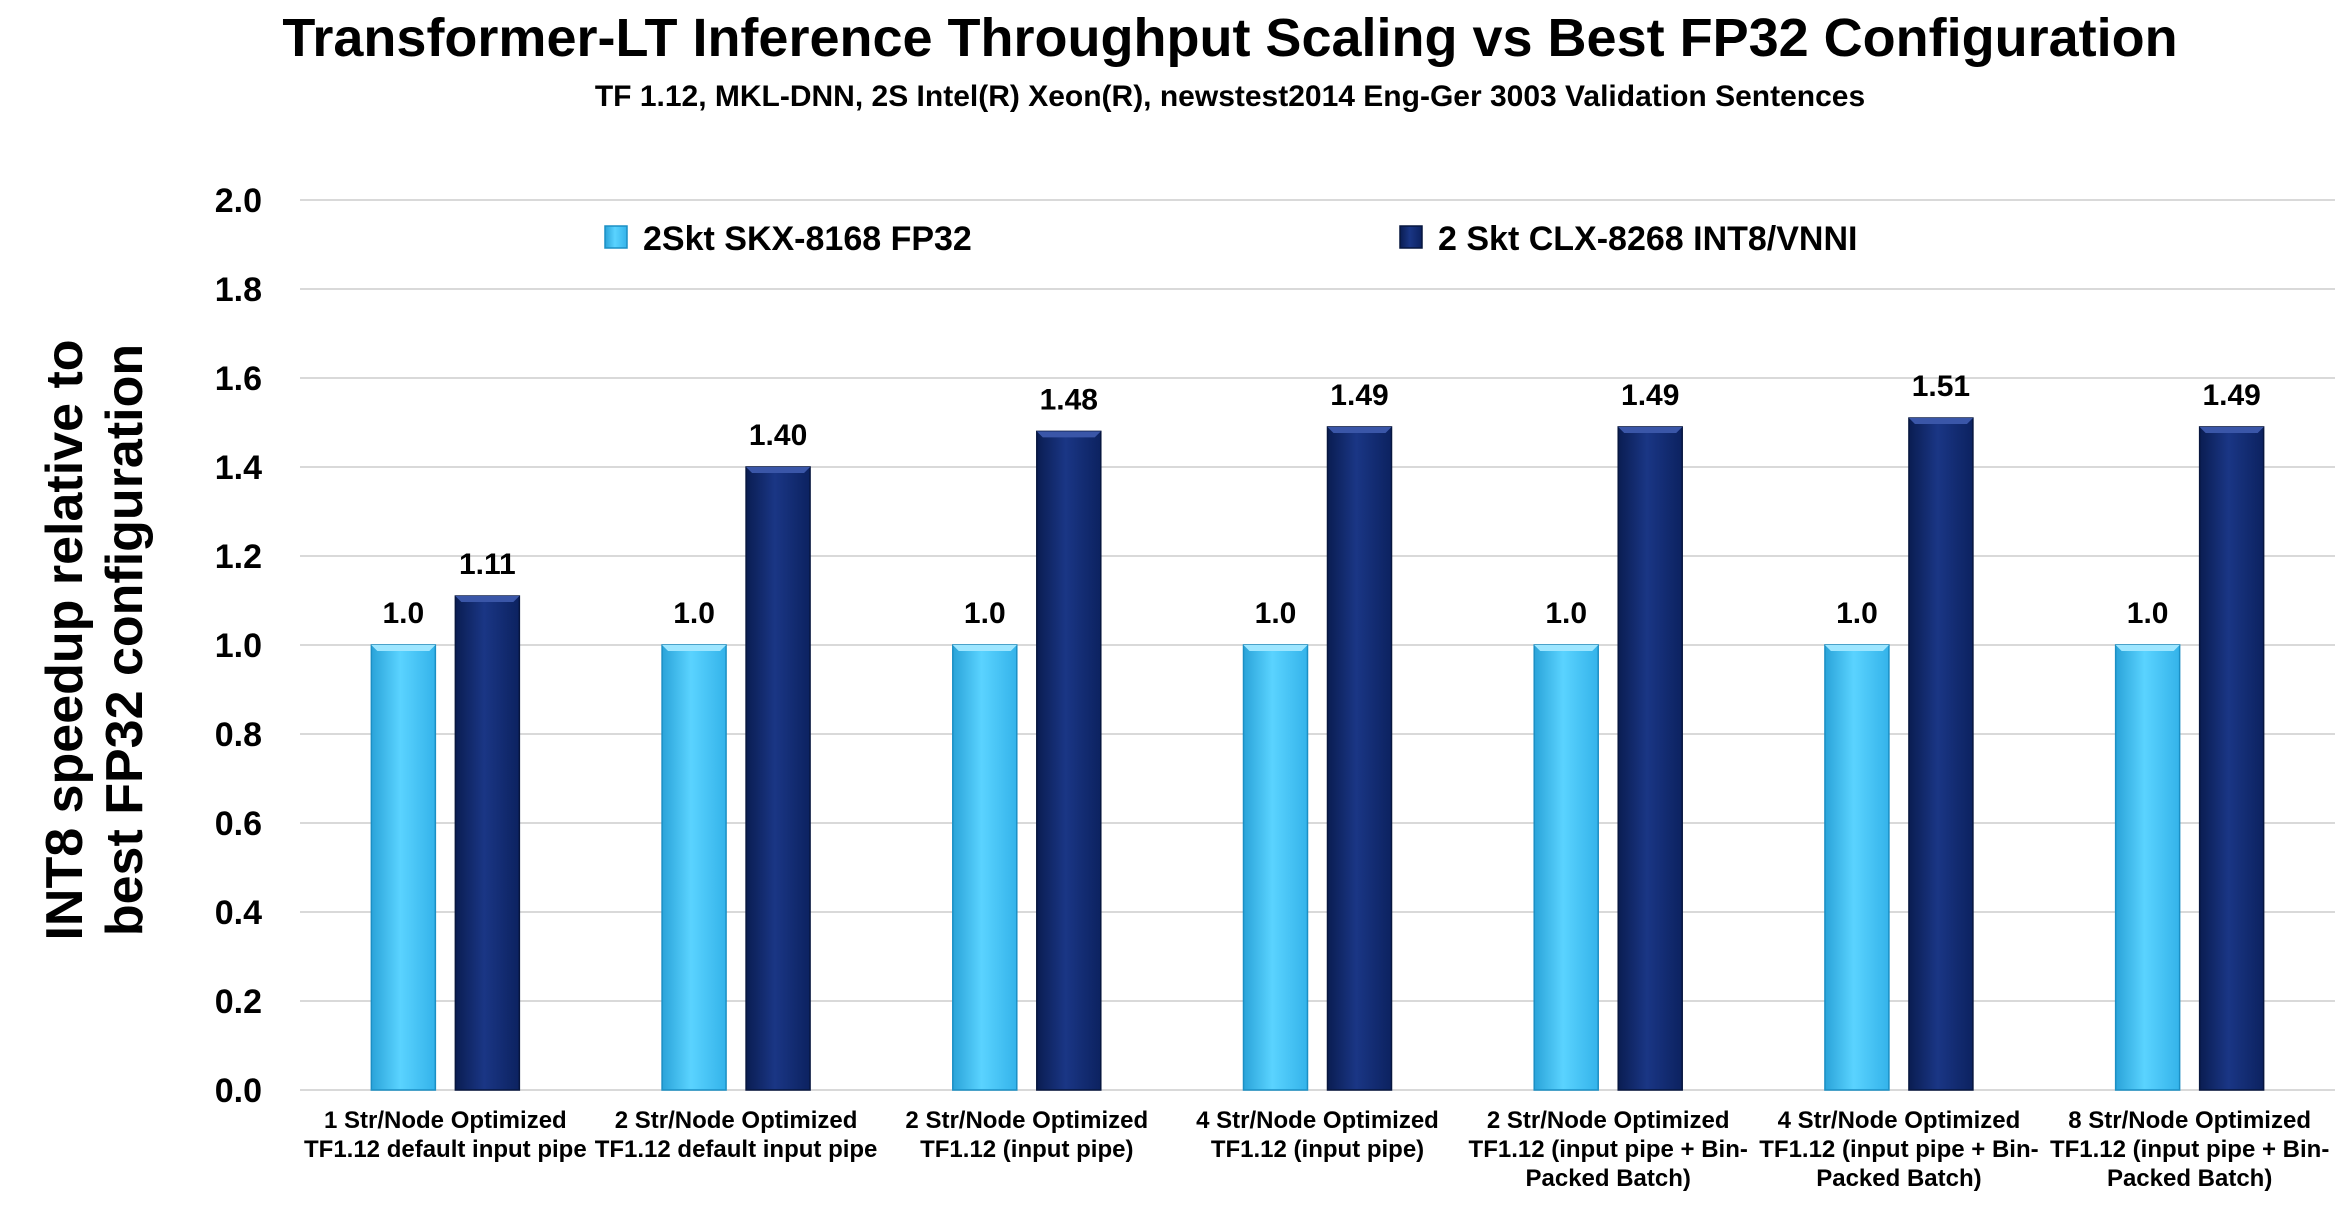 The width and height of the screenshot is (2351, 1222). What do you see at coordinates (1026, 1135) in the screenshot?
I see `x-tick-label: 2 Str/Node Optimized TF1.12 (input pipe)` at bounding box center [1026, 1135].